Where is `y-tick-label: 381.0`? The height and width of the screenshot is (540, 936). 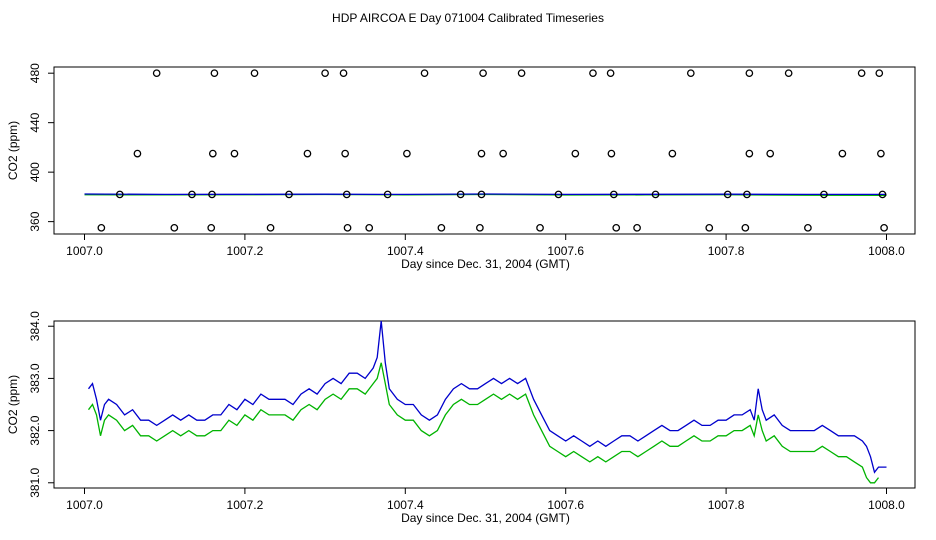
y-tick-label: 381.0 is located at coordinates (35, 482).